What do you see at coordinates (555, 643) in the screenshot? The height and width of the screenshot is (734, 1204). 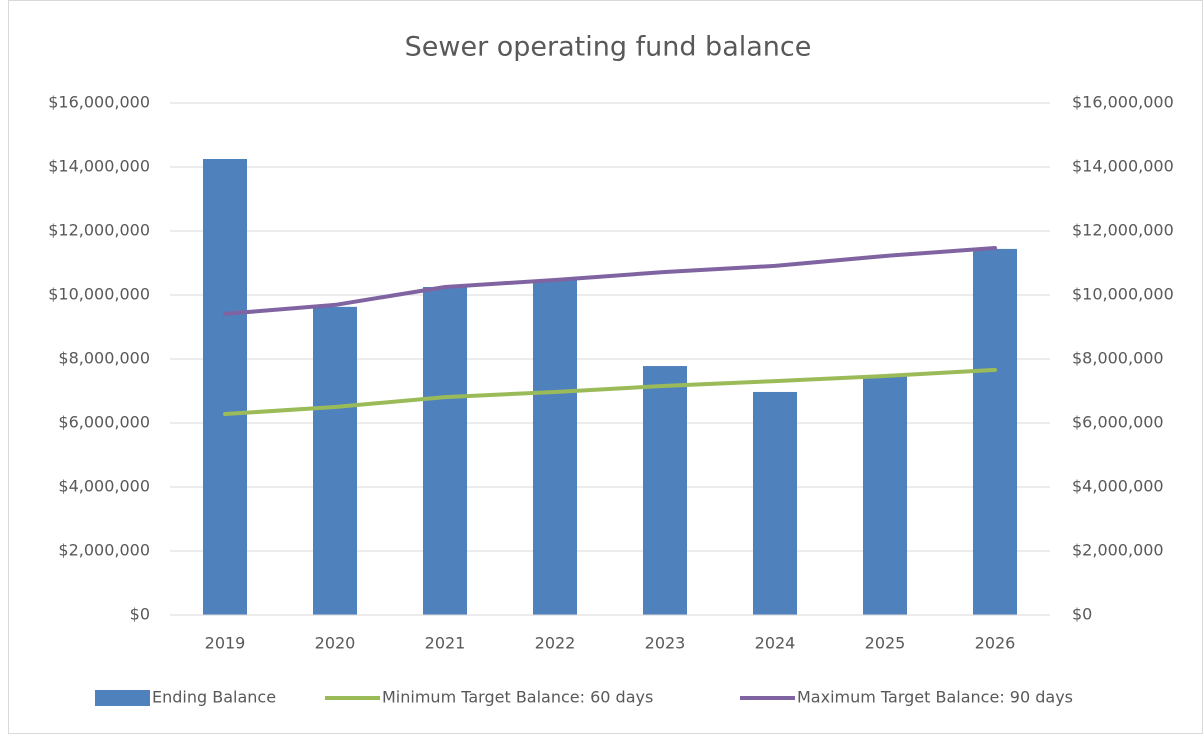 I see `x-tick-label: 2022` at bounding box center [555, 643].